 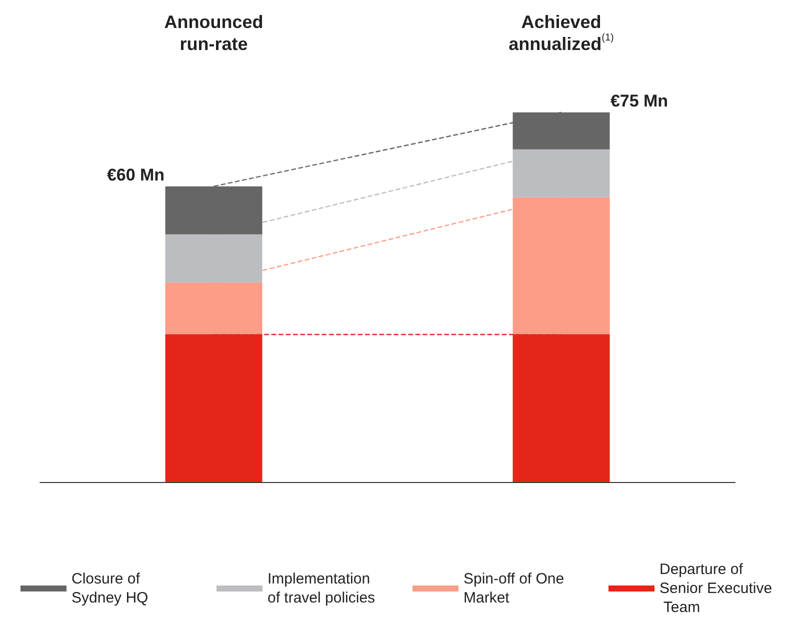 What do you see at coordinates (214, 33) in the screenshot?
I see `x-tick-label: Announced run-rate` at bounding box center [214, 33].